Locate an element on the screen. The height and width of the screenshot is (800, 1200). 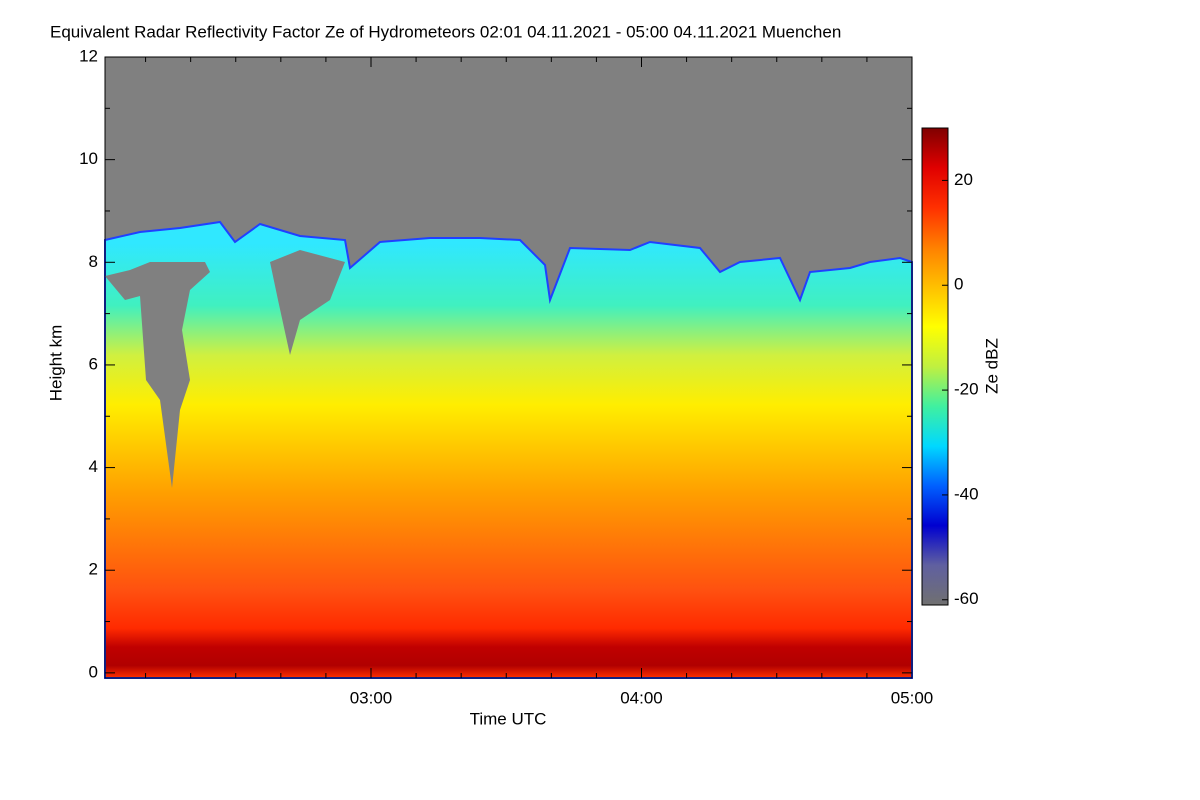
colorbar is located at coordinates (935, 366).